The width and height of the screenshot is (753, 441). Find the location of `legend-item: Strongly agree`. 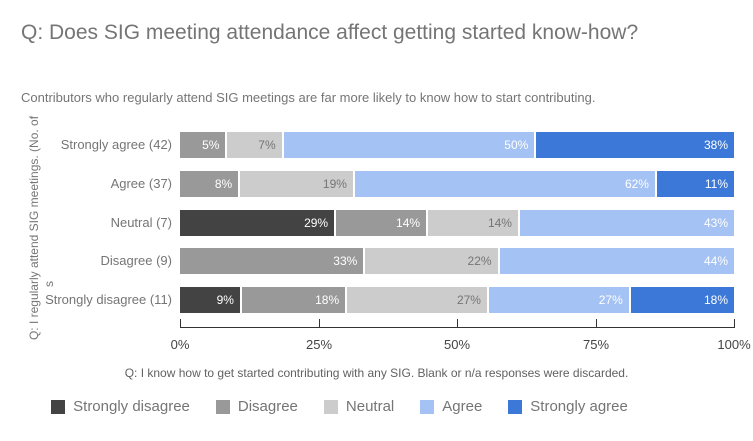

legend-item: Strongly agree is located at coordinates (568, 406).